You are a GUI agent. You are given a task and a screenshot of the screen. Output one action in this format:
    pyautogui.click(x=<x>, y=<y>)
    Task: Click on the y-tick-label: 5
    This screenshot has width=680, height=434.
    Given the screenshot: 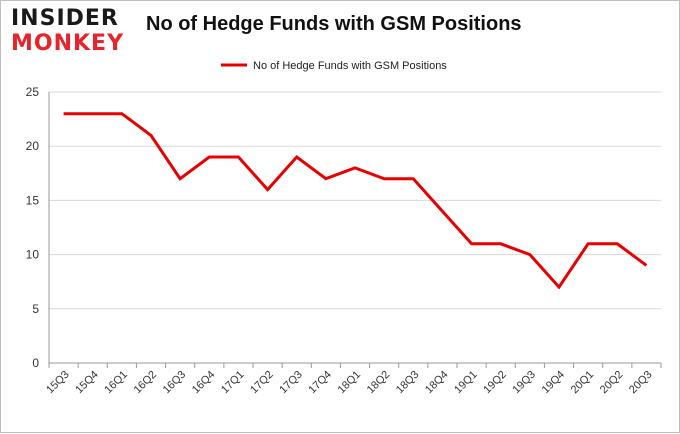 What is the action you would take?
    pyautogui.click(x=35, y=309)
    